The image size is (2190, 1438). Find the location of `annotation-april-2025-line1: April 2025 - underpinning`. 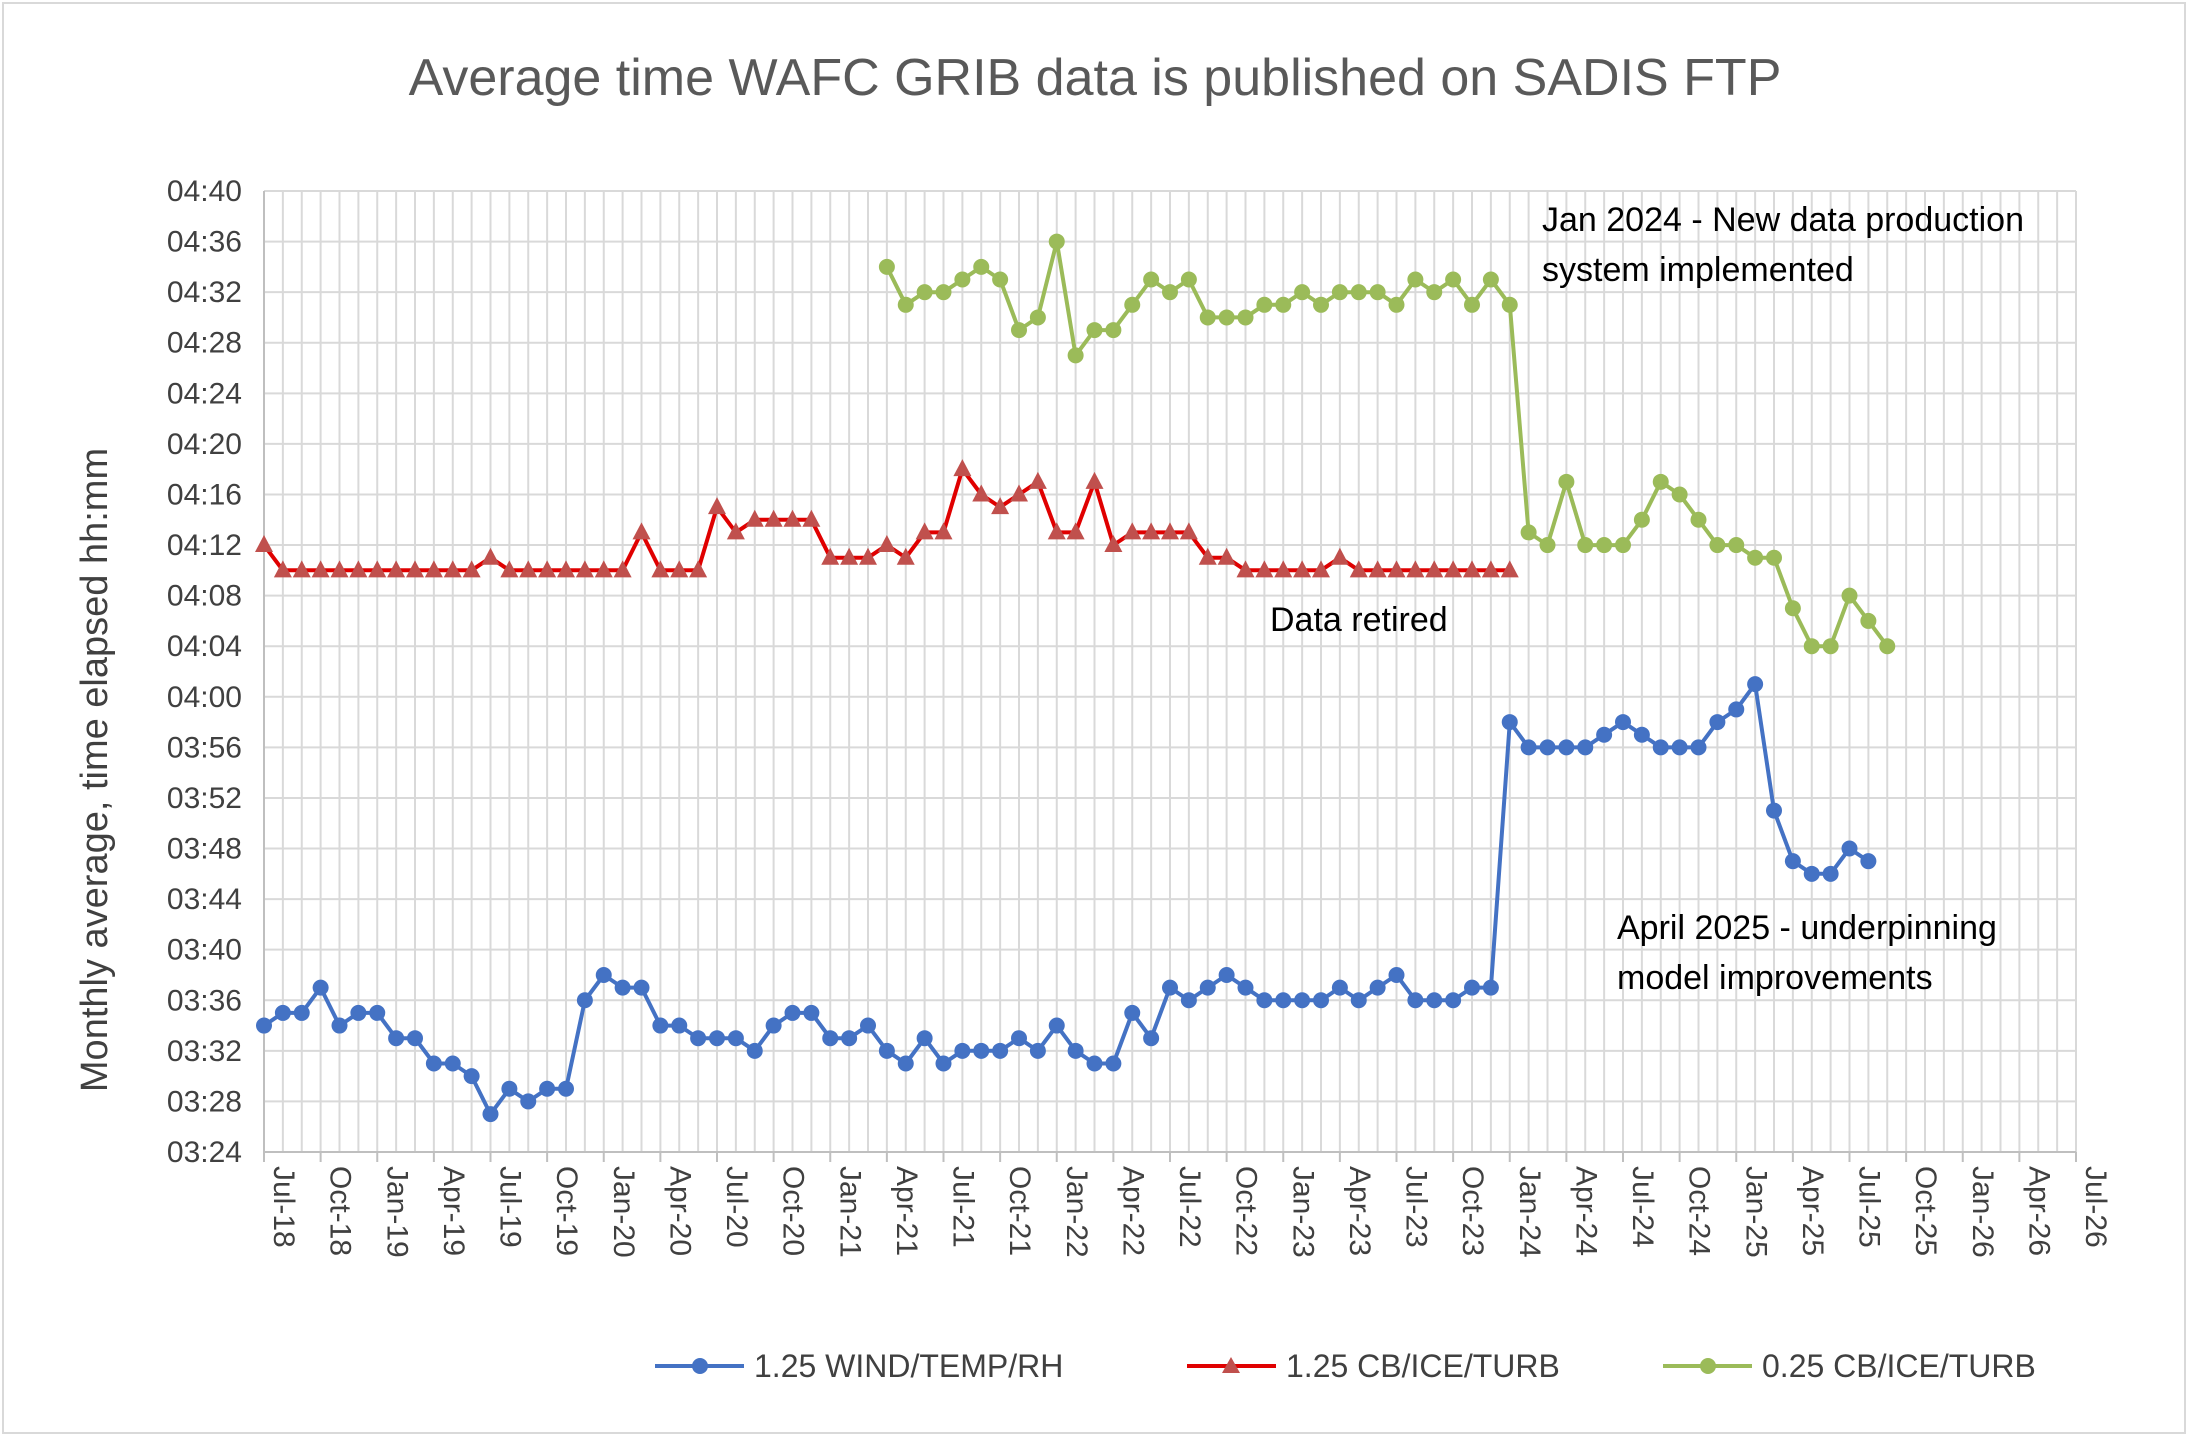

annotation-april-2025-line1: April 2025 - underpinning is located at coordinates (1807, 928).